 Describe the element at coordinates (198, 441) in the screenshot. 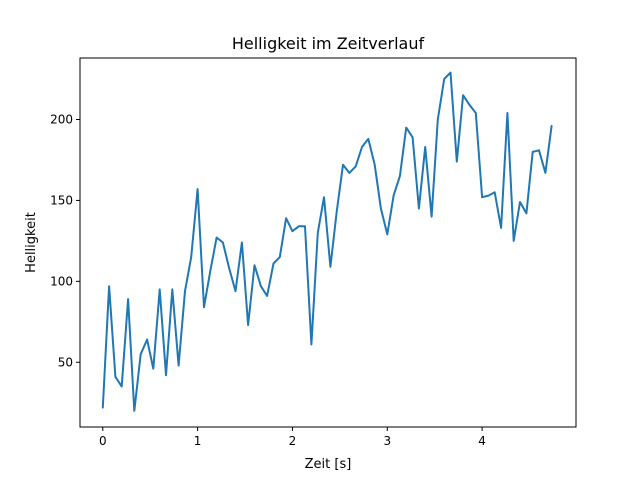

I see `x-tick-label: 1` at that location.